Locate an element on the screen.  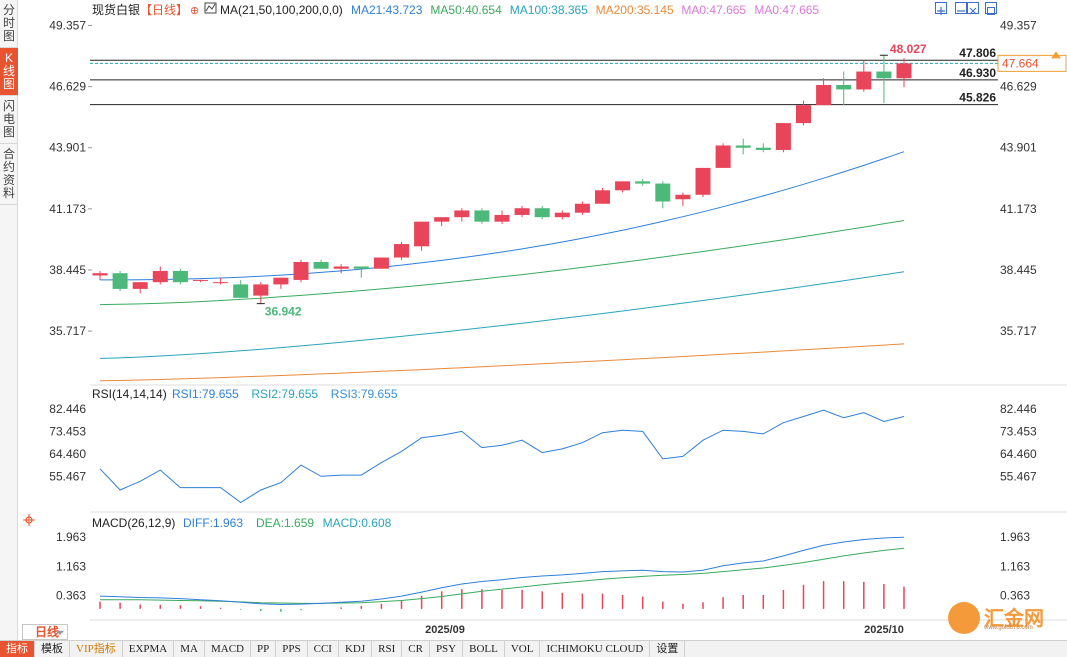
fullscreen-icon is located at coordinates (991, 8).